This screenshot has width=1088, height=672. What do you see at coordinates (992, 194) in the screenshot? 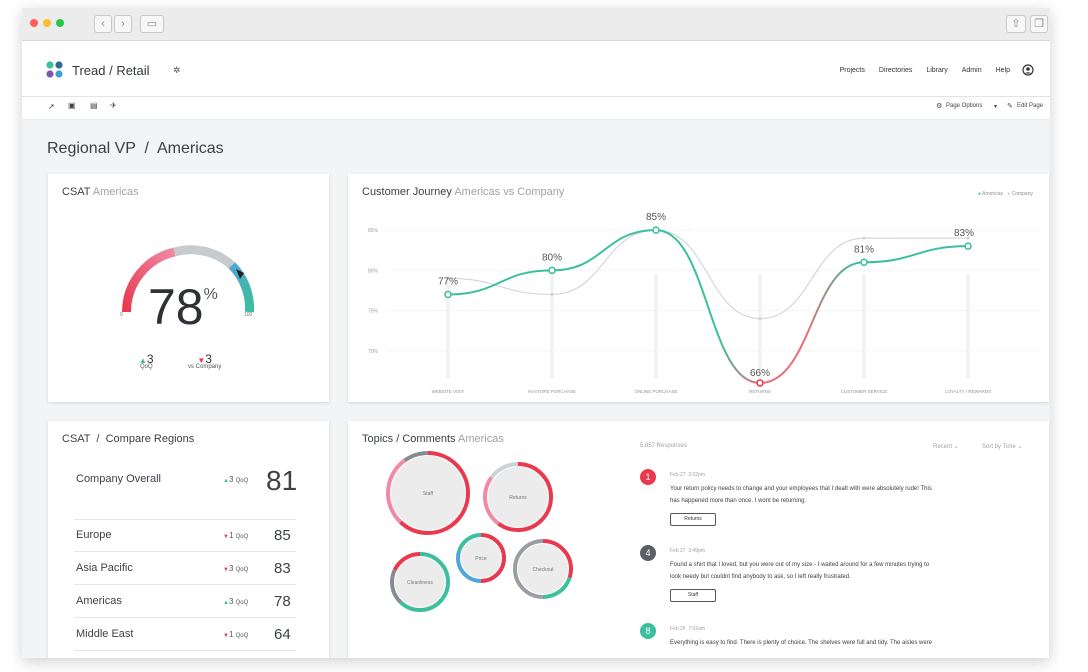
I see `legend-americas: Americas` at bounding box center [992, 194].